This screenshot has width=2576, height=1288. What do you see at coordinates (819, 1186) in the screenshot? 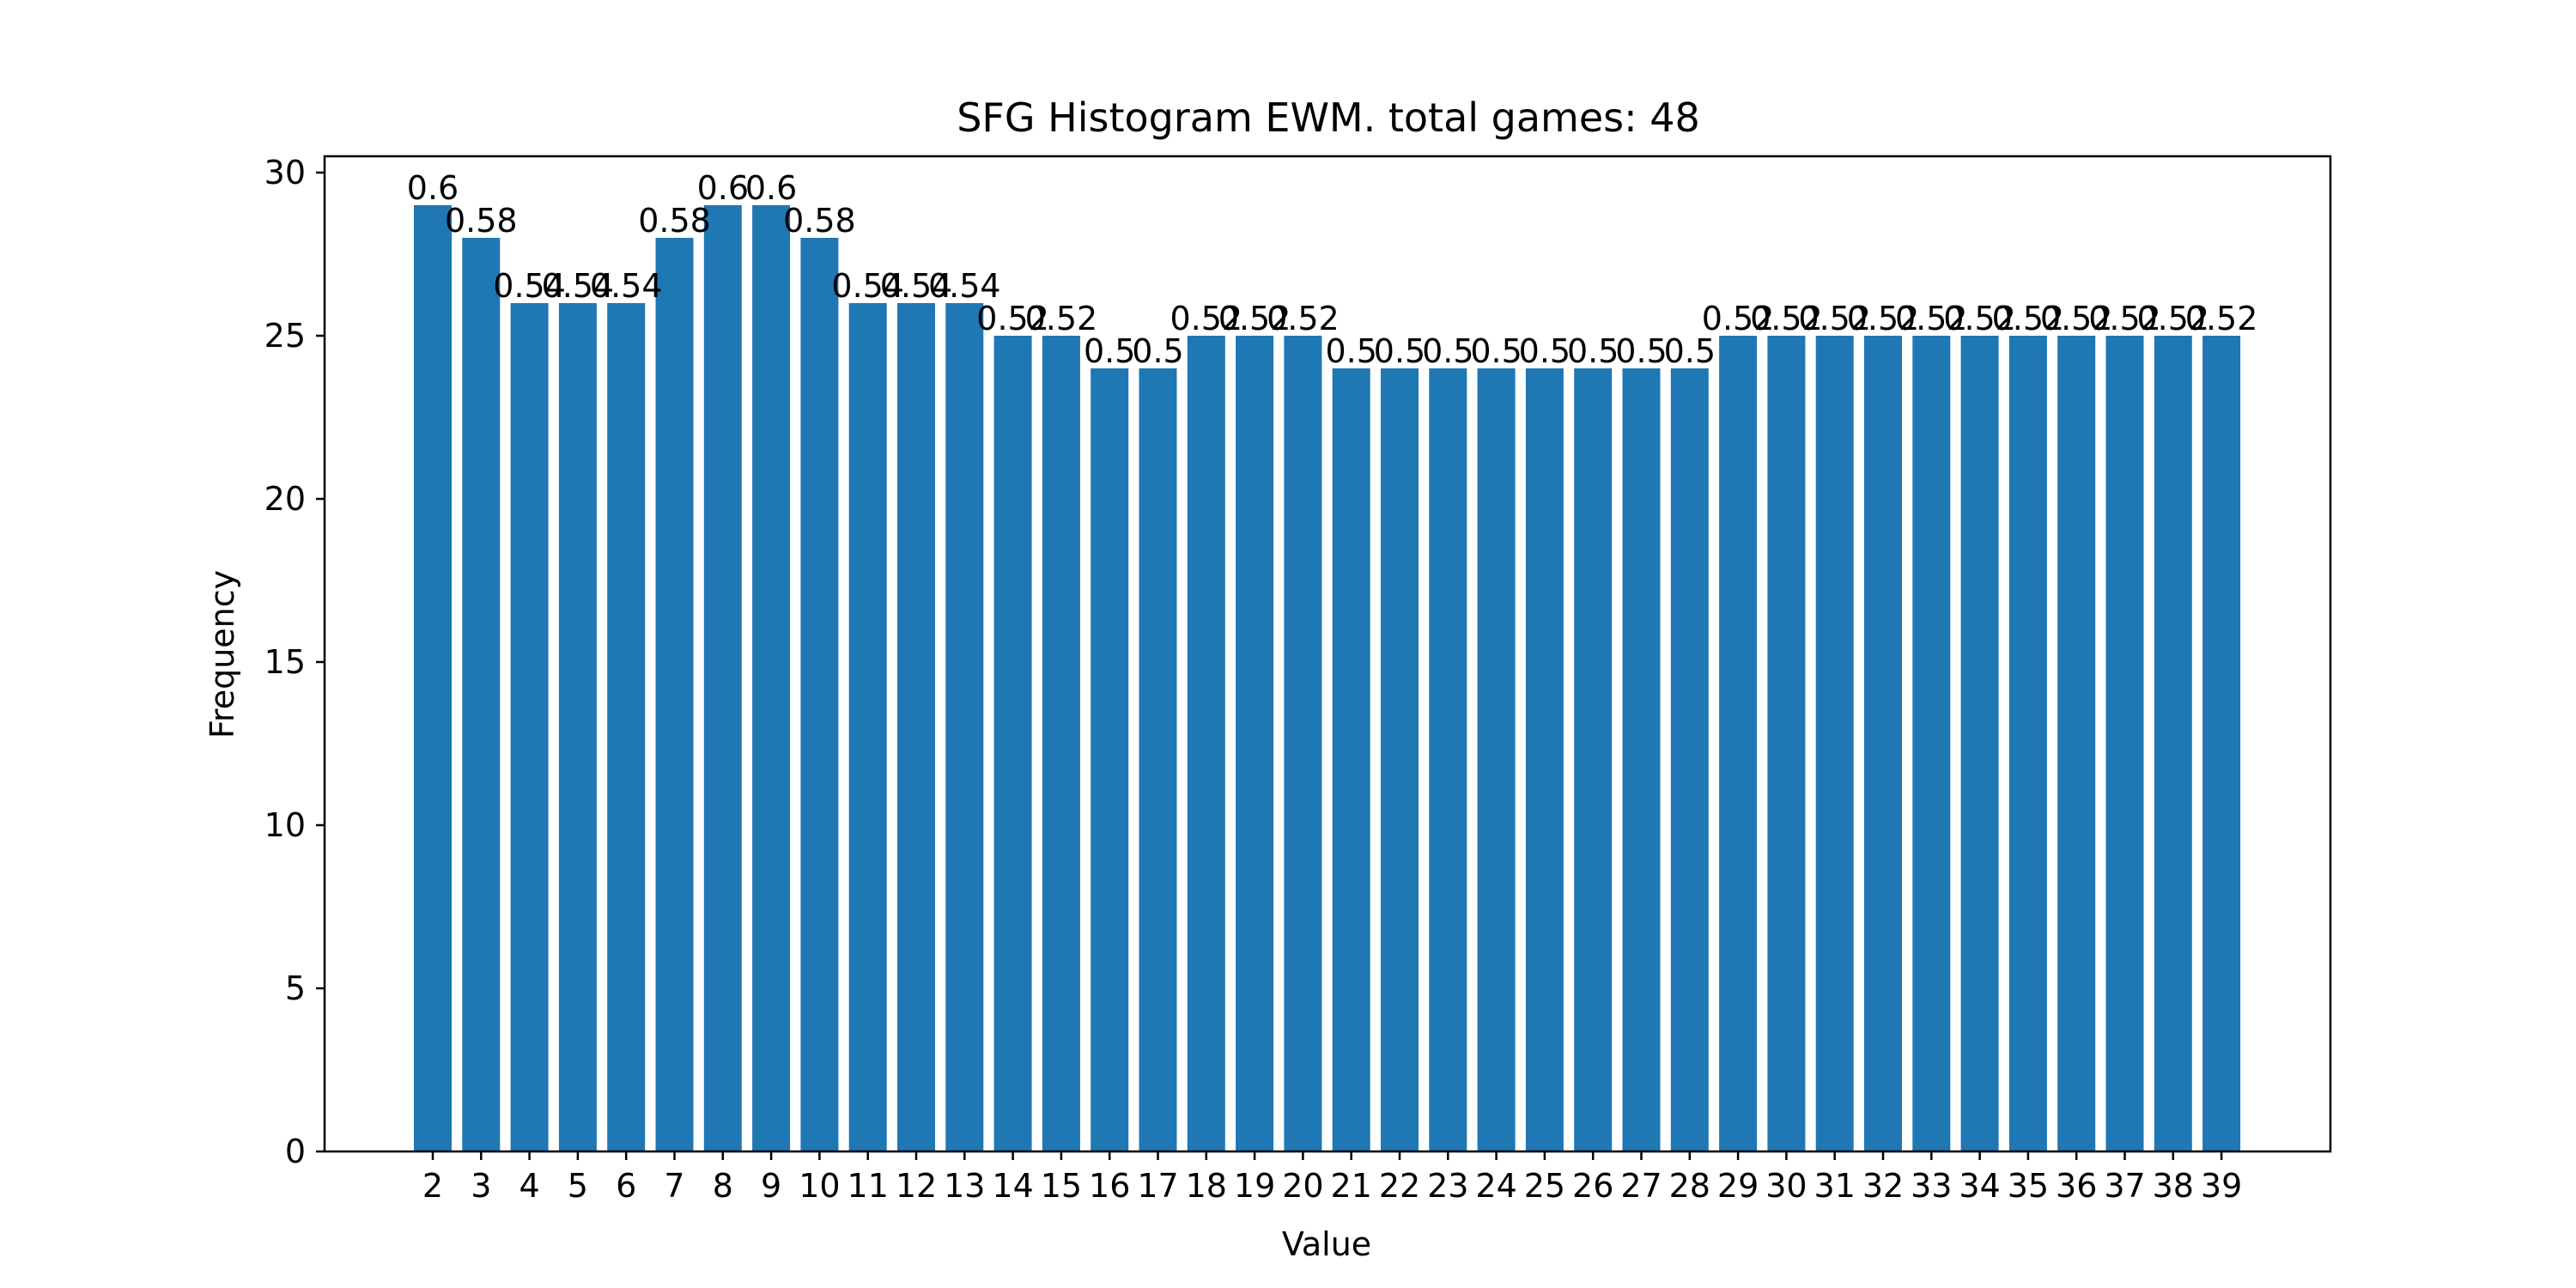
I see `x-tick-label: 10` at bounding box center [819, 1186].